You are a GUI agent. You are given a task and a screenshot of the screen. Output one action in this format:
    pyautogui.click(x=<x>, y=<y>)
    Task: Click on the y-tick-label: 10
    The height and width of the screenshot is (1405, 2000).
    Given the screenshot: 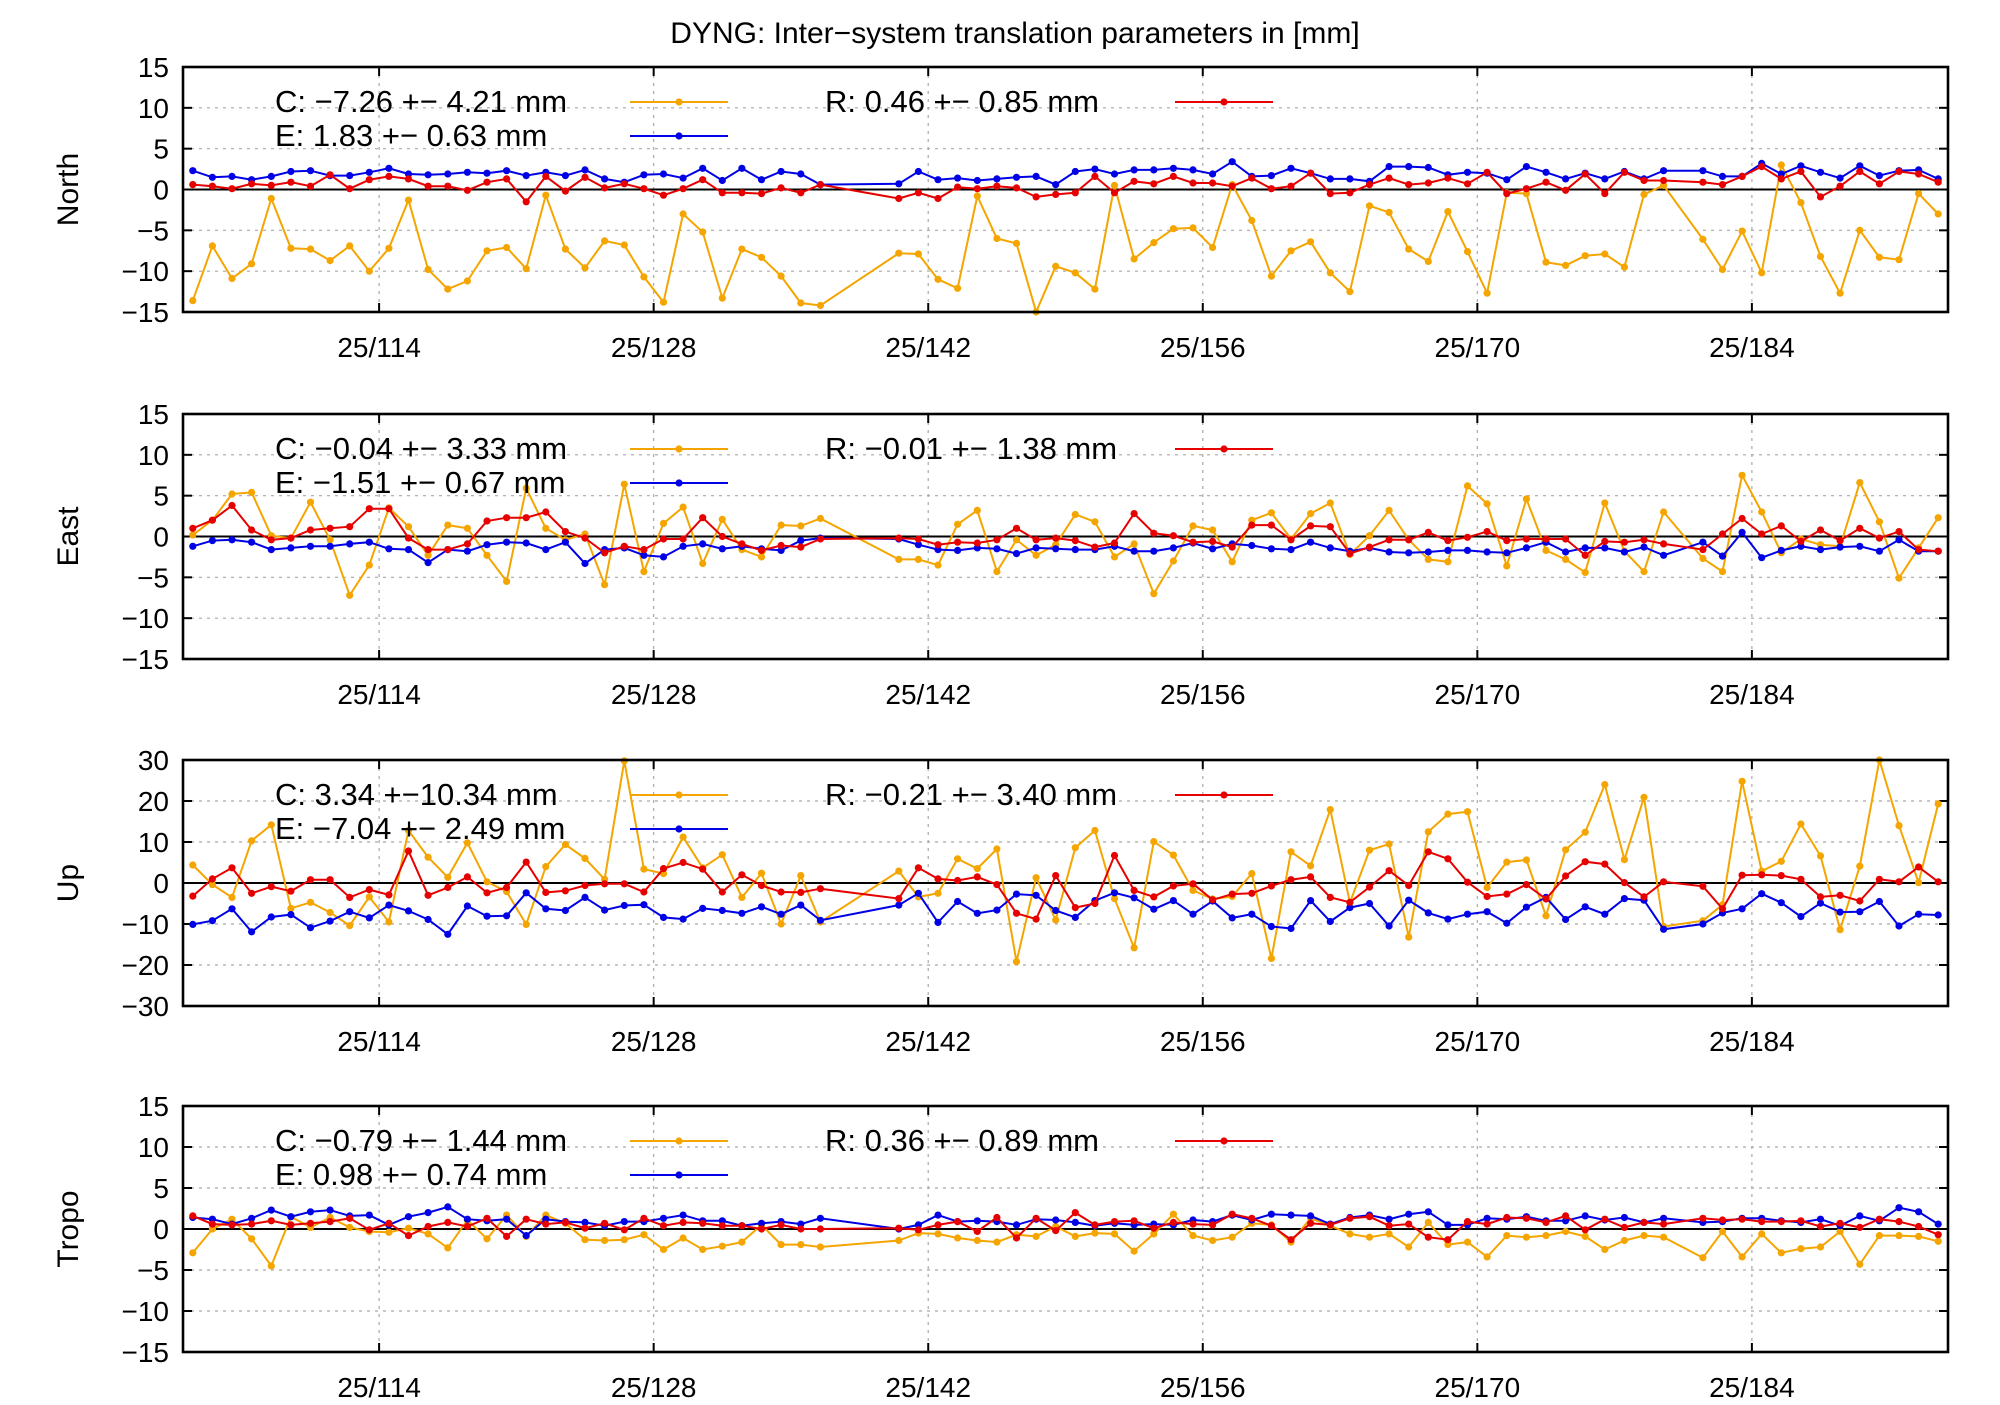 What is the action you would take?
    pyautogui.click(x=153, y=1147)
    